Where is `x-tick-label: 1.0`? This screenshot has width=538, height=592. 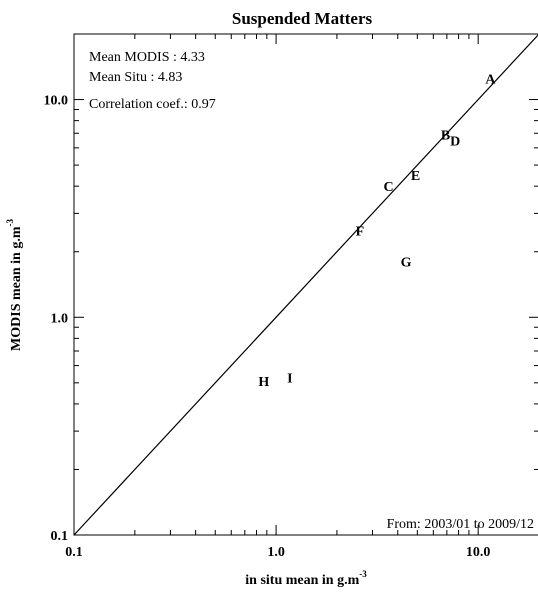
x-tick-label: 1.0 is located at coordinates (276, 552).